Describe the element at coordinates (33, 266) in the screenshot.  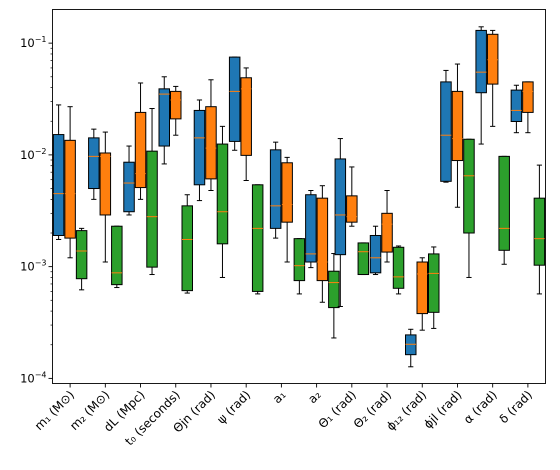
I see `y-tick-label: 10⁻³` at that location.